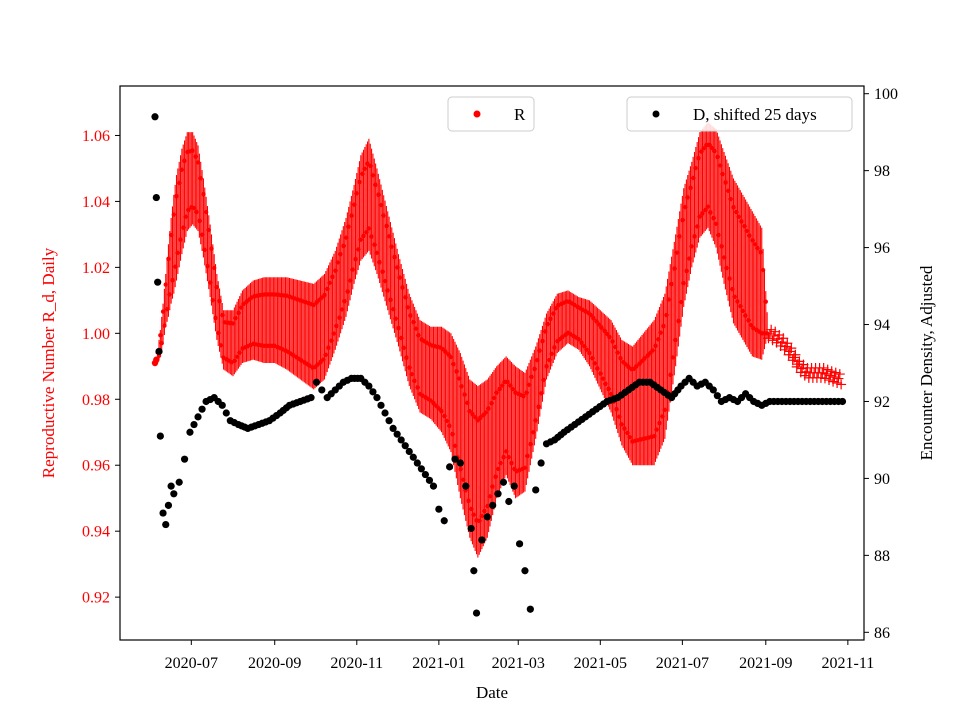 The width and height of the screenshot is (960, 720). I want to click on y-left-tick-label: 0.96, so click(96, 466).